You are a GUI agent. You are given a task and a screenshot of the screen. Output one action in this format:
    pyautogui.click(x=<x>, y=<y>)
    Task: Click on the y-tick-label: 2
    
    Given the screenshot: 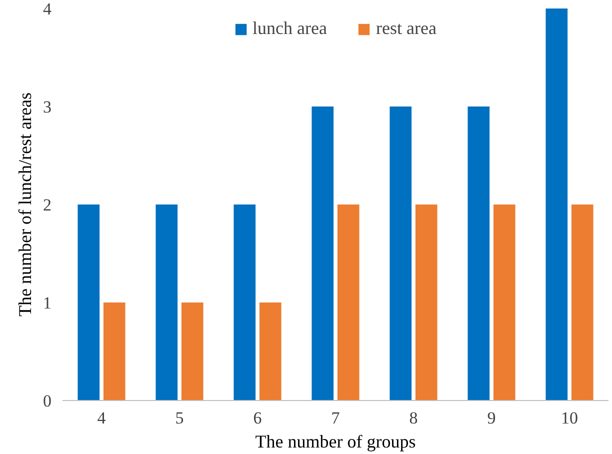 What is the action you would take?
    pyautogui.click(x=47, y=205)
    